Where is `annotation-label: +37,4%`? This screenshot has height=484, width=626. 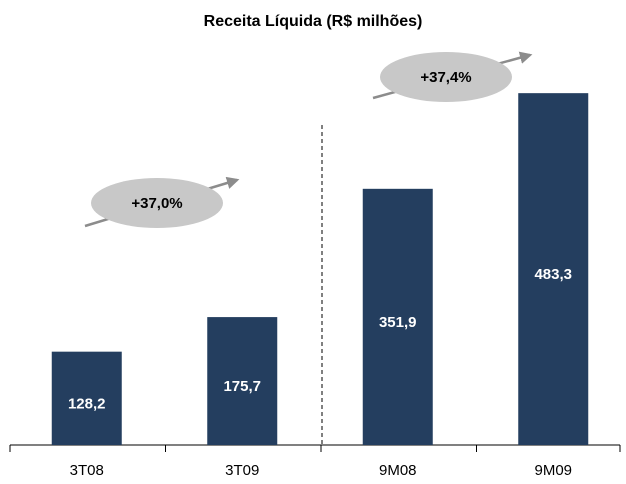
annotation-label: +37,4% is located at coordinates (445, 77).